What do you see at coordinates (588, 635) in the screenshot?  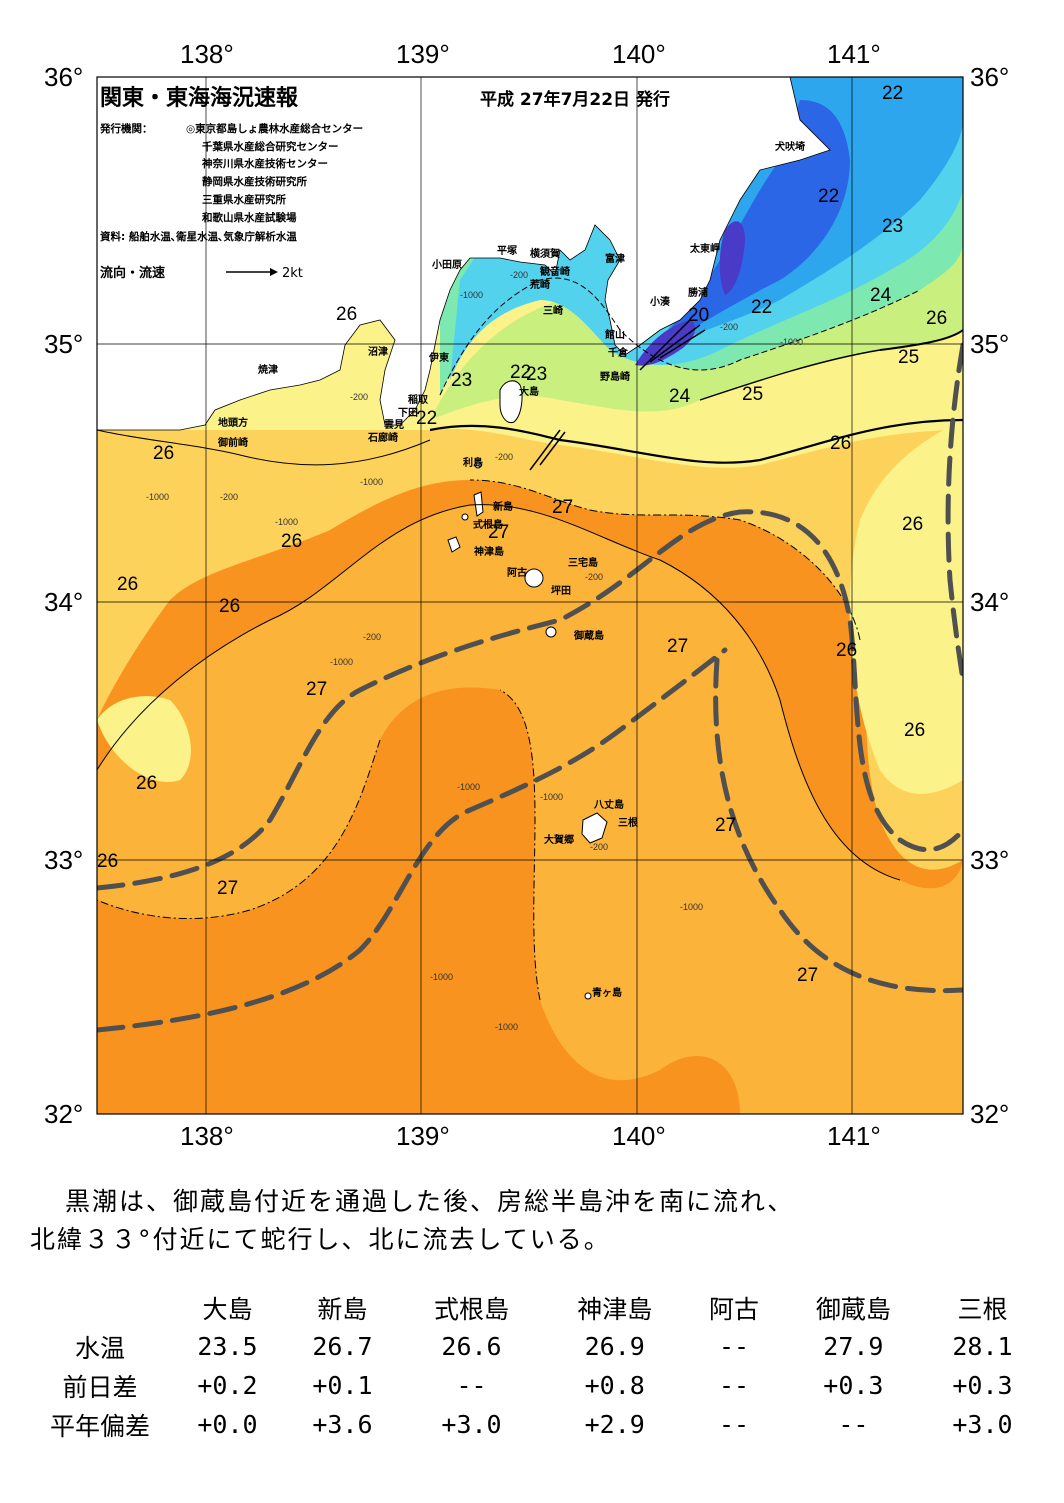 I see `place-label: 御蔵島` at bounding box center [588, 635].